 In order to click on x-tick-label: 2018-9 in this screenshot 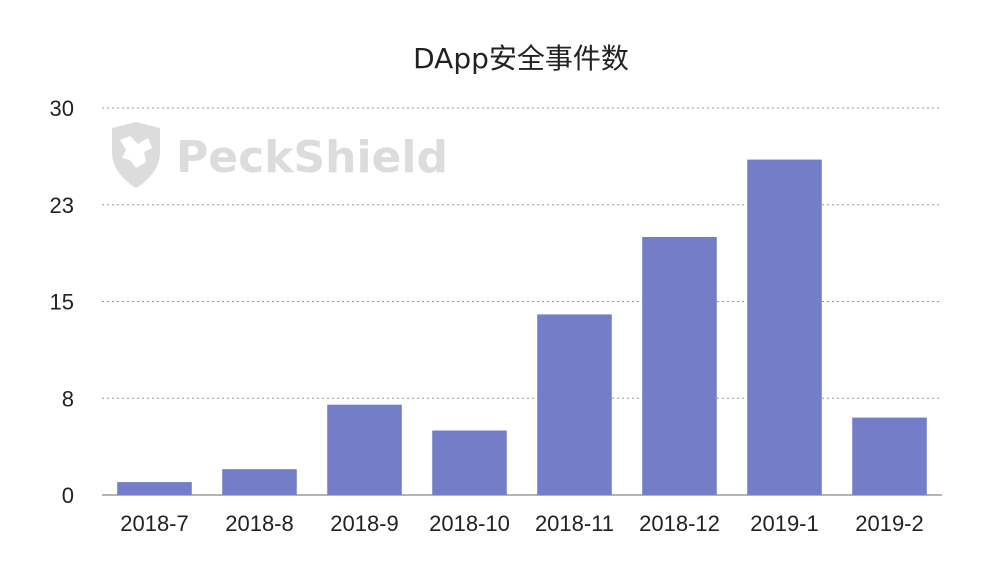, I will do `click(364, 523)`.